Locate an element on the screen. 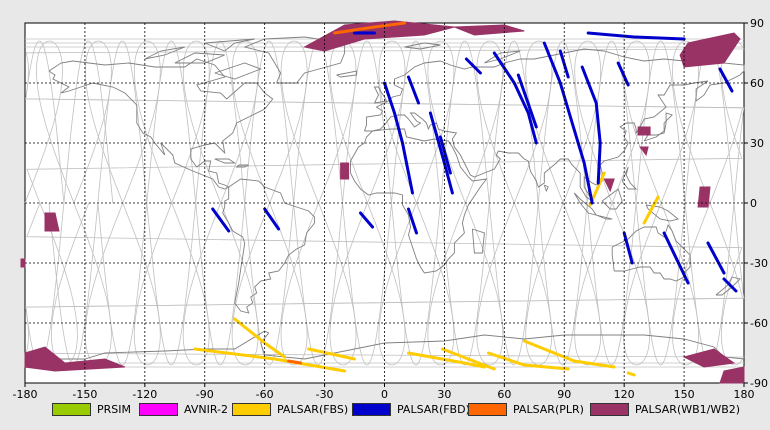 Image resolution: width=770 pixels, height=430 pixels. x-tick-label: 180 is located at coordinates (744, 394).